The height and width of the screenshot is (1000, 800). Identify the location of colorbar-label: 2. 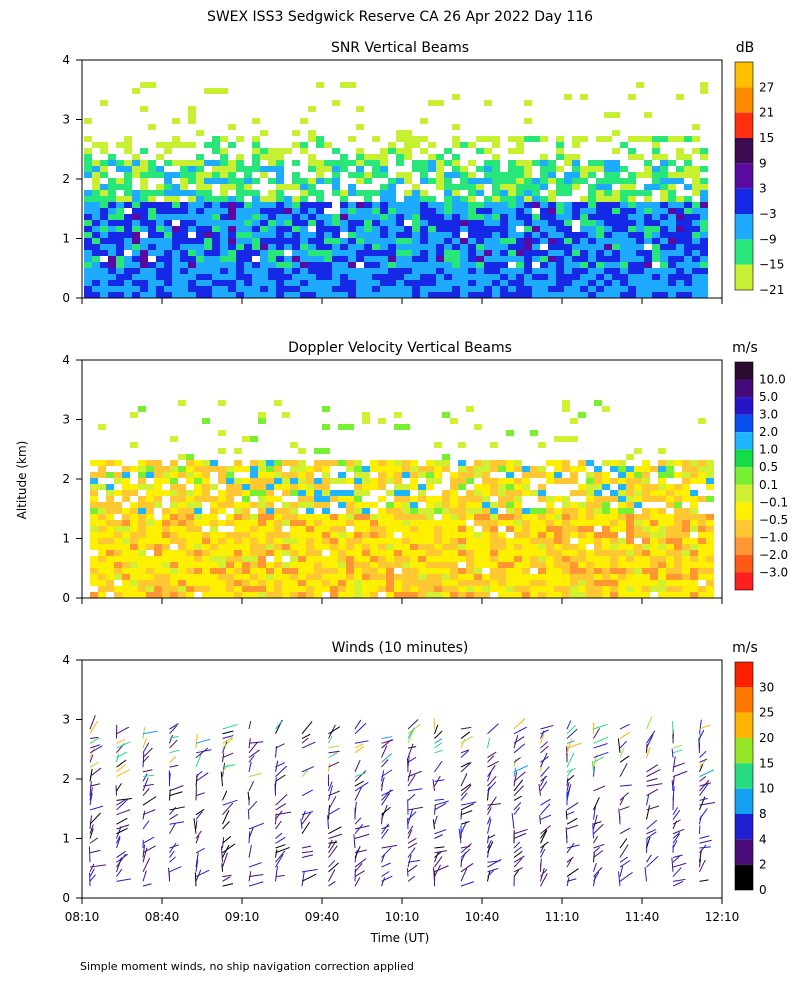
(763, 865).